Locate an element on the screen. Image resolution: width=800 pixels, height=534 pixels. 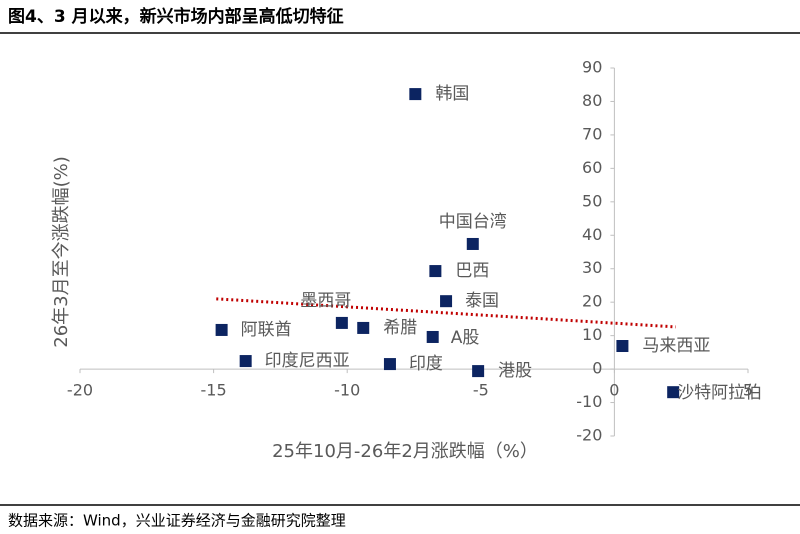
point-label: 墨西哥 is located at coordinates (325, 301).